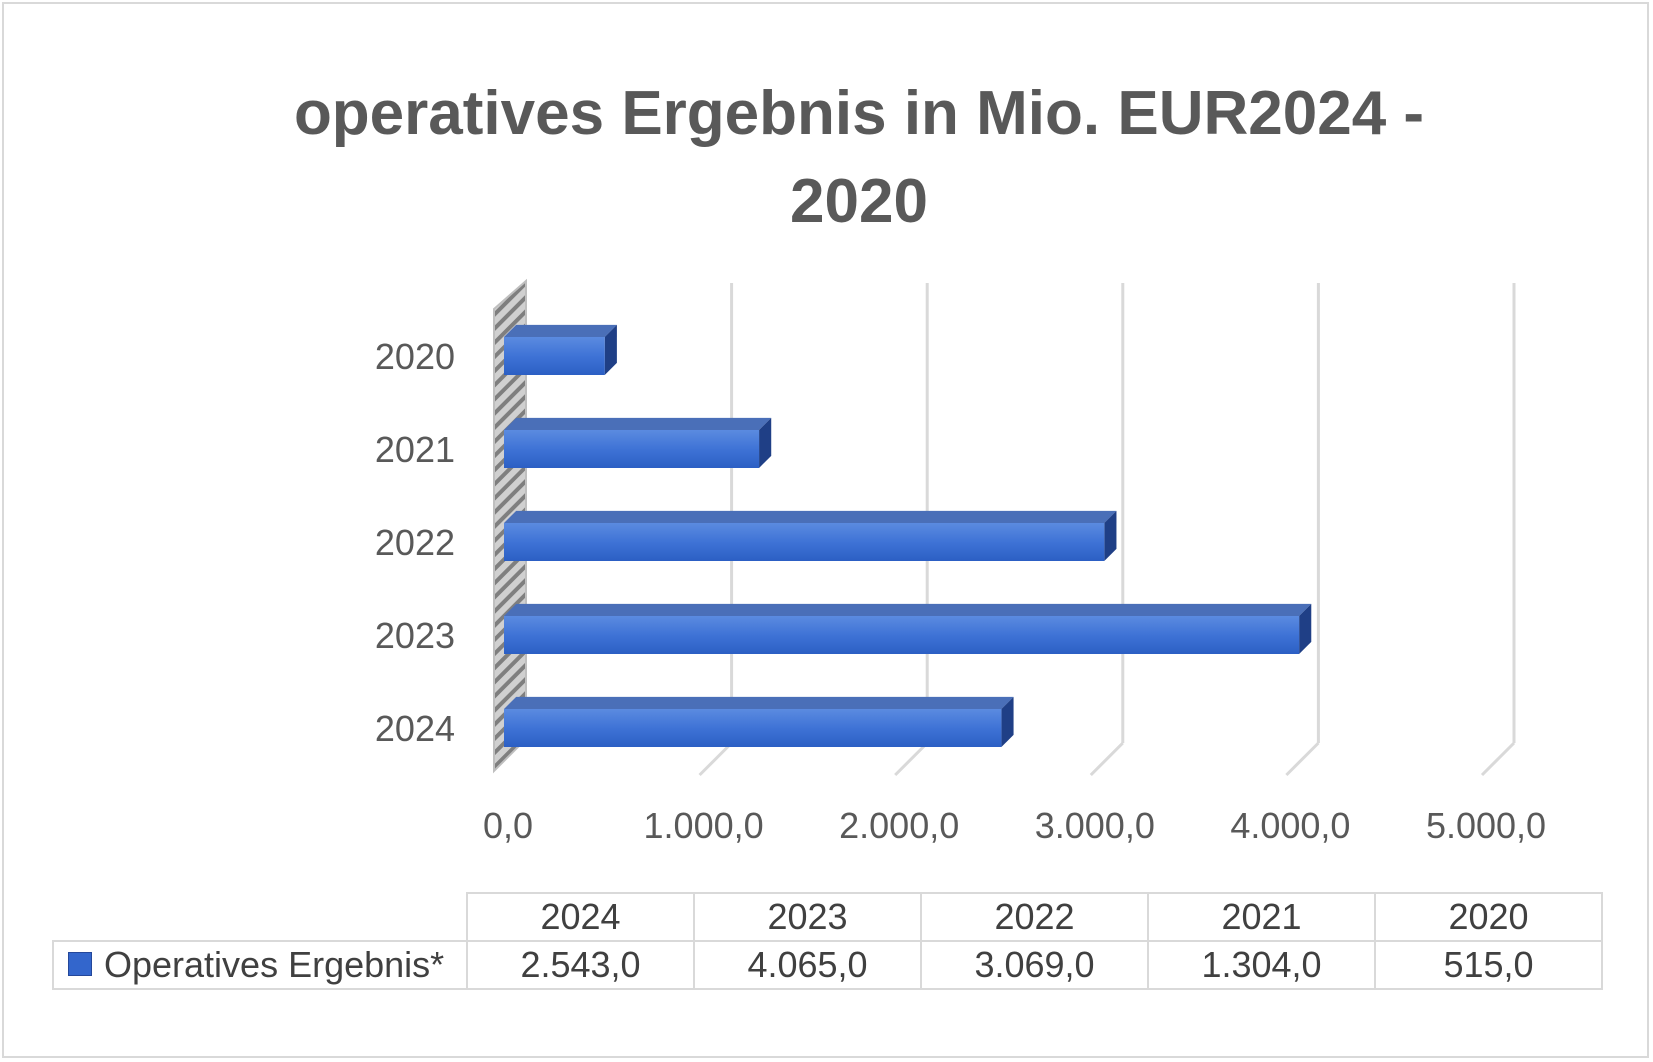 This screenshot has width=1653, height=1062. Describe the element at coordinates (859, 113) in the screenshot. I see `chart-title-line-1: operatives Ergebnis in Mio. EUR2024 -` at that location.